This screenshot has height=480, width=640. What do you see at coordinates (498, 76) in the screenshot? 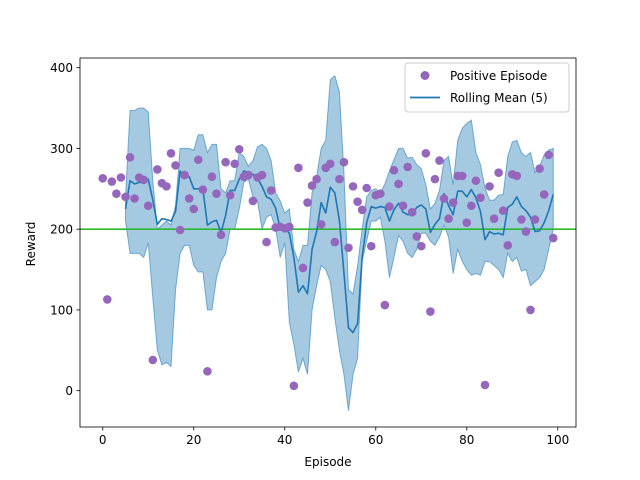
I see `legend-label-positive-episode: Positive Episode` at bounding box center [498, 76].